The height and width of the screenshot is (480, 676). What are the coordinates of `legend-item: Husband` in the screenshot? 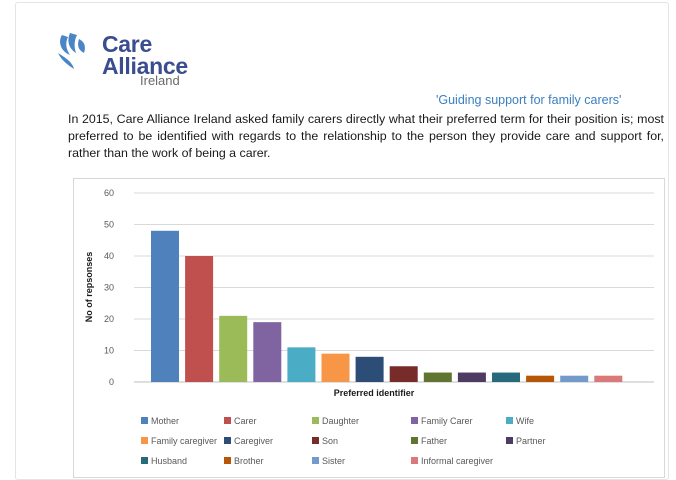 It's located at (164, 461).